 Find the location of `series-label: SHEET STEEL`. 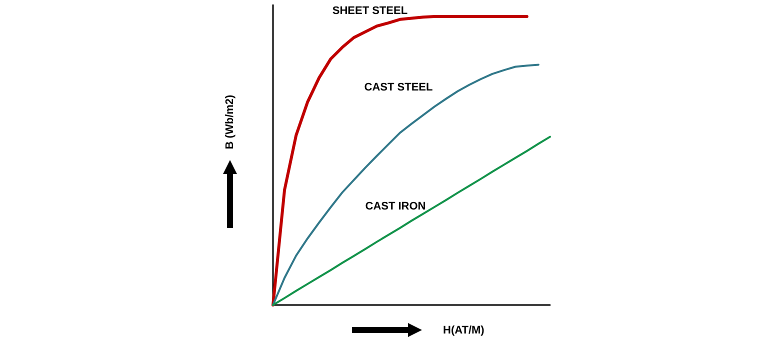

series-label: SHEET STEEL is located at coordinates (370, 10).